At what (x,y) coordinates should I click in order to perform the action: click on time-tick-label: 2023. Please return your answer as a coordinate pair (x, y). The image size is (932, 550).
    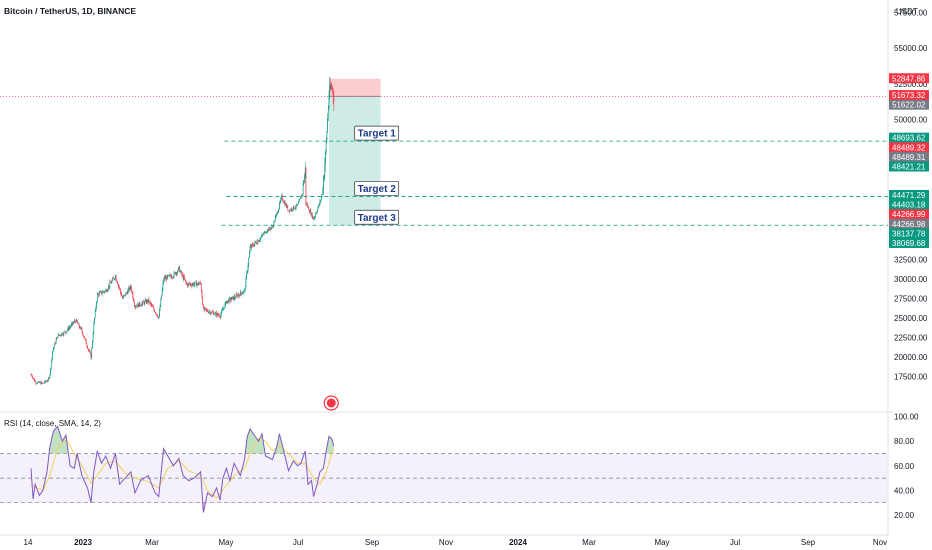
    Looking at the image, I should click on (83, 542).